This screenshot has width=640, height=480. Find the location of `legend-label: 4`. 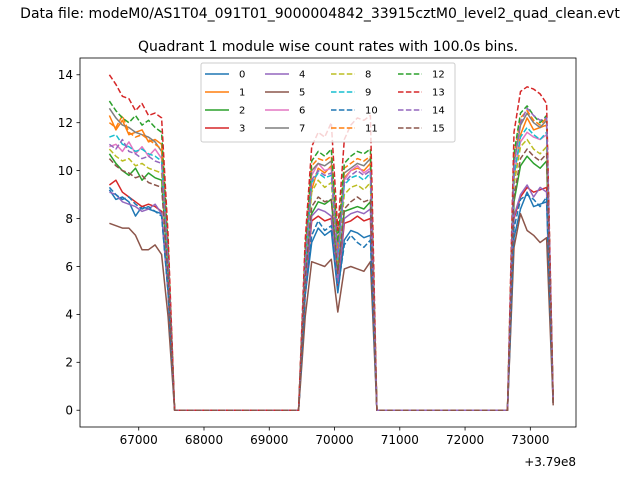

legend-label: 4 is located at coordinates (302, 75).